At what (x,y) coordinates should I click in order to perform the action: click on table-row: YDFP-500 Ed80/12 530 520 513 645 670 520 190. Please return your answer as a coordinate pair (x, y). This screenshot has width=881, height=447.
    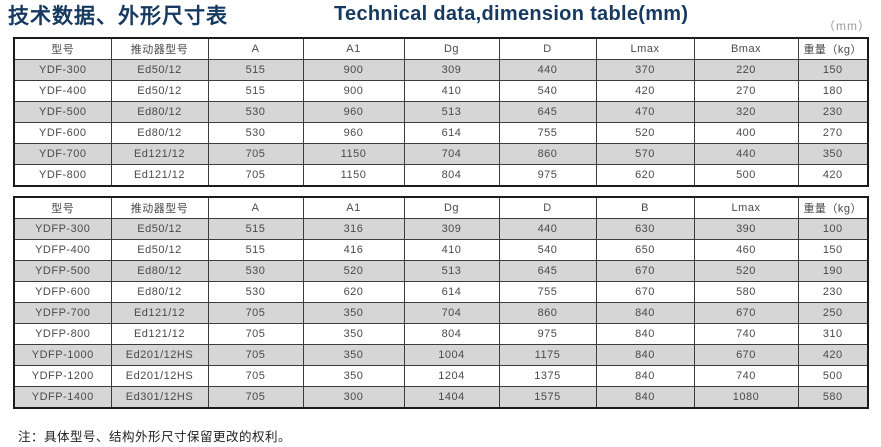
    Looking at the image, I should click on (441, 271).